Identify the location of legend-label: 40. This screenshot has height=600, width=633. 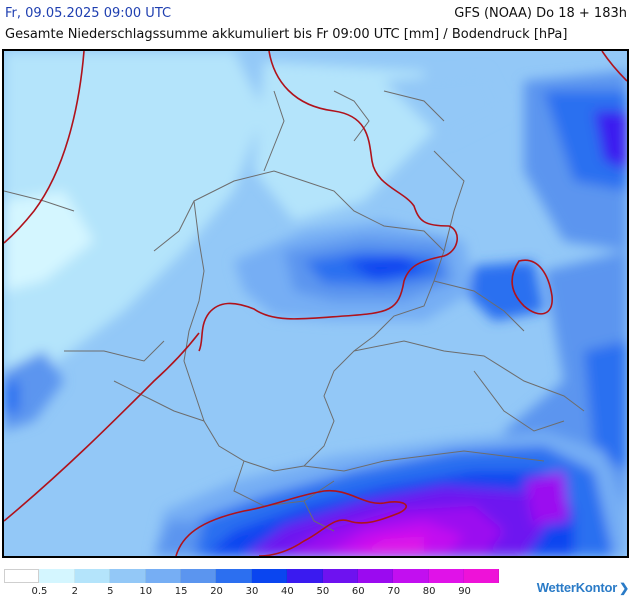
(287, 591).